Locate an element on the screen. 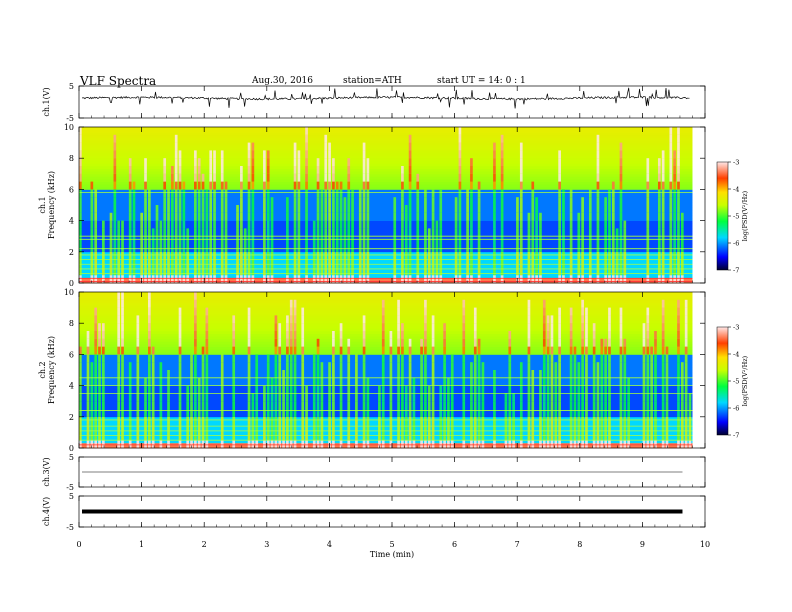 The width and height of the screenshot is (792, 612). start-time-label: start UT = 14: 0 : 1 is located at coordinates (481, 81).